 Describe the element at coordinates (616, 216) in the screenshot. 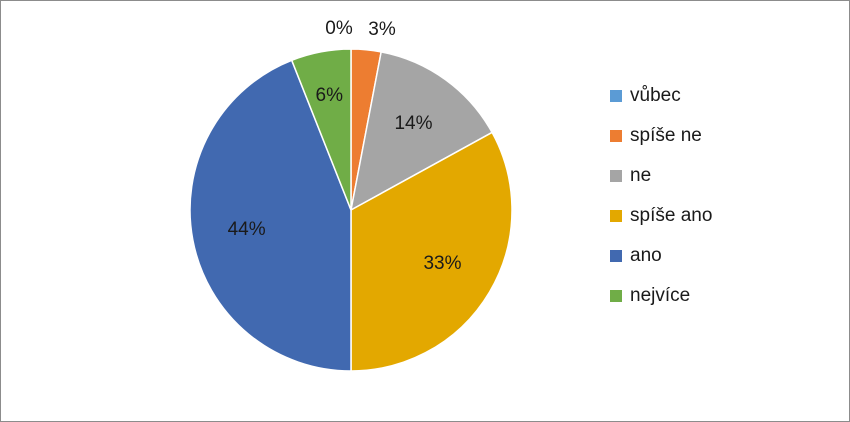

I see `legend-swatch-spise-ano` at that location.